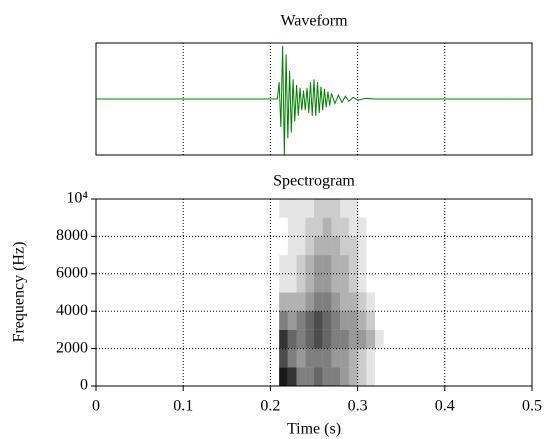 Image resolution: width=546 pixels, height=439 pixels. Describe the element at coordinates (314, 429) in the screenshot. I see `x-axis-label: Time (s)` at that location.